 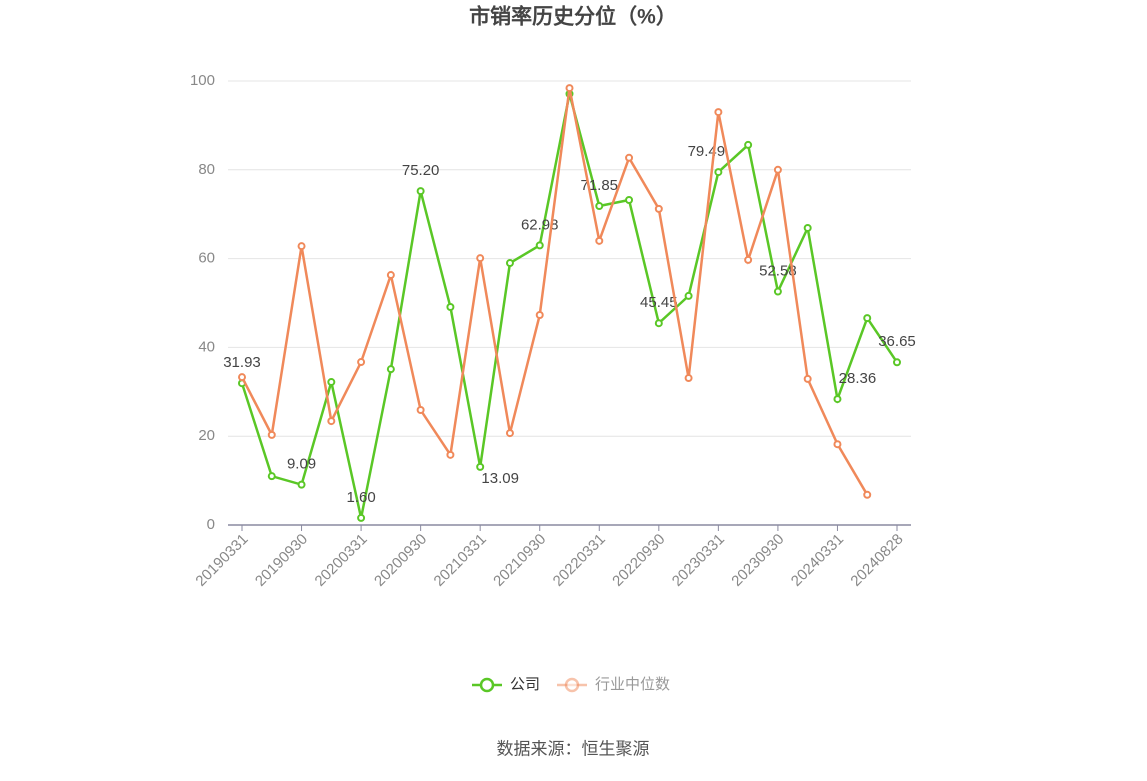 I want to click on legend-item: 行业中位数, so click(x=613, y=684).